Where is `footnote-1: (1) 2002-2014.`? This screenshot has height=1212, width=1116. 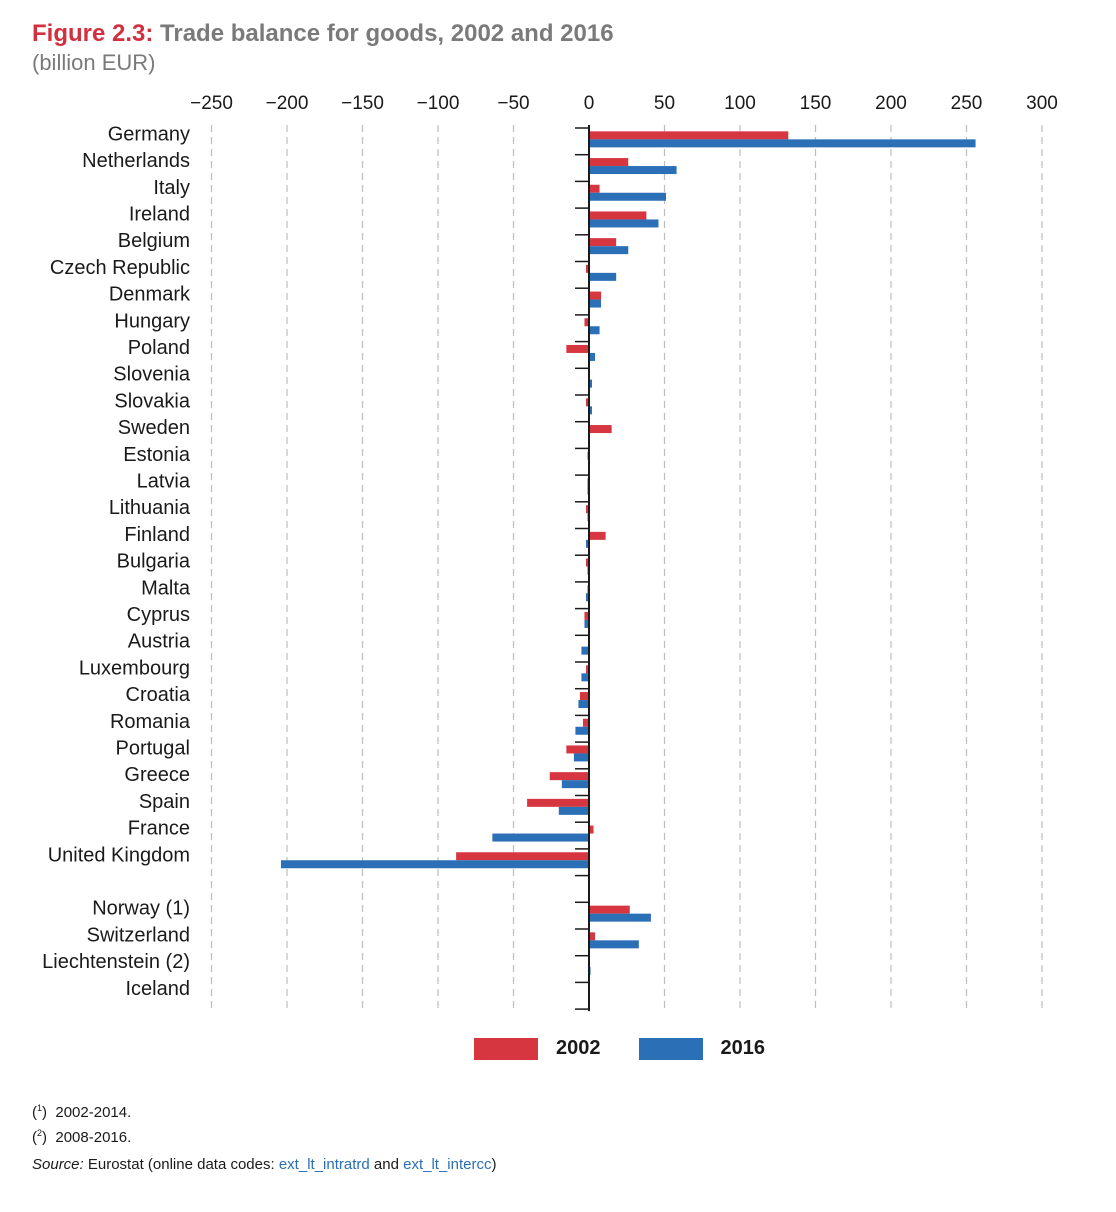
footnote-1: (1) 2002-2014. is located at coordinates (82, 1112).